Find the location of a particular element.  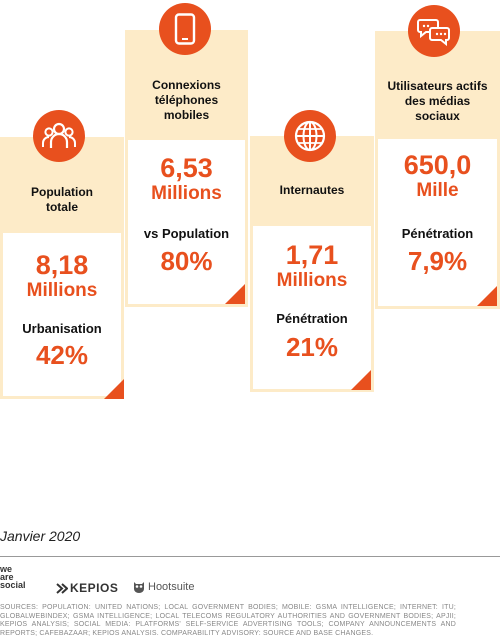

internet-label-line-1: Internautes is located at coordinates (312, 190).